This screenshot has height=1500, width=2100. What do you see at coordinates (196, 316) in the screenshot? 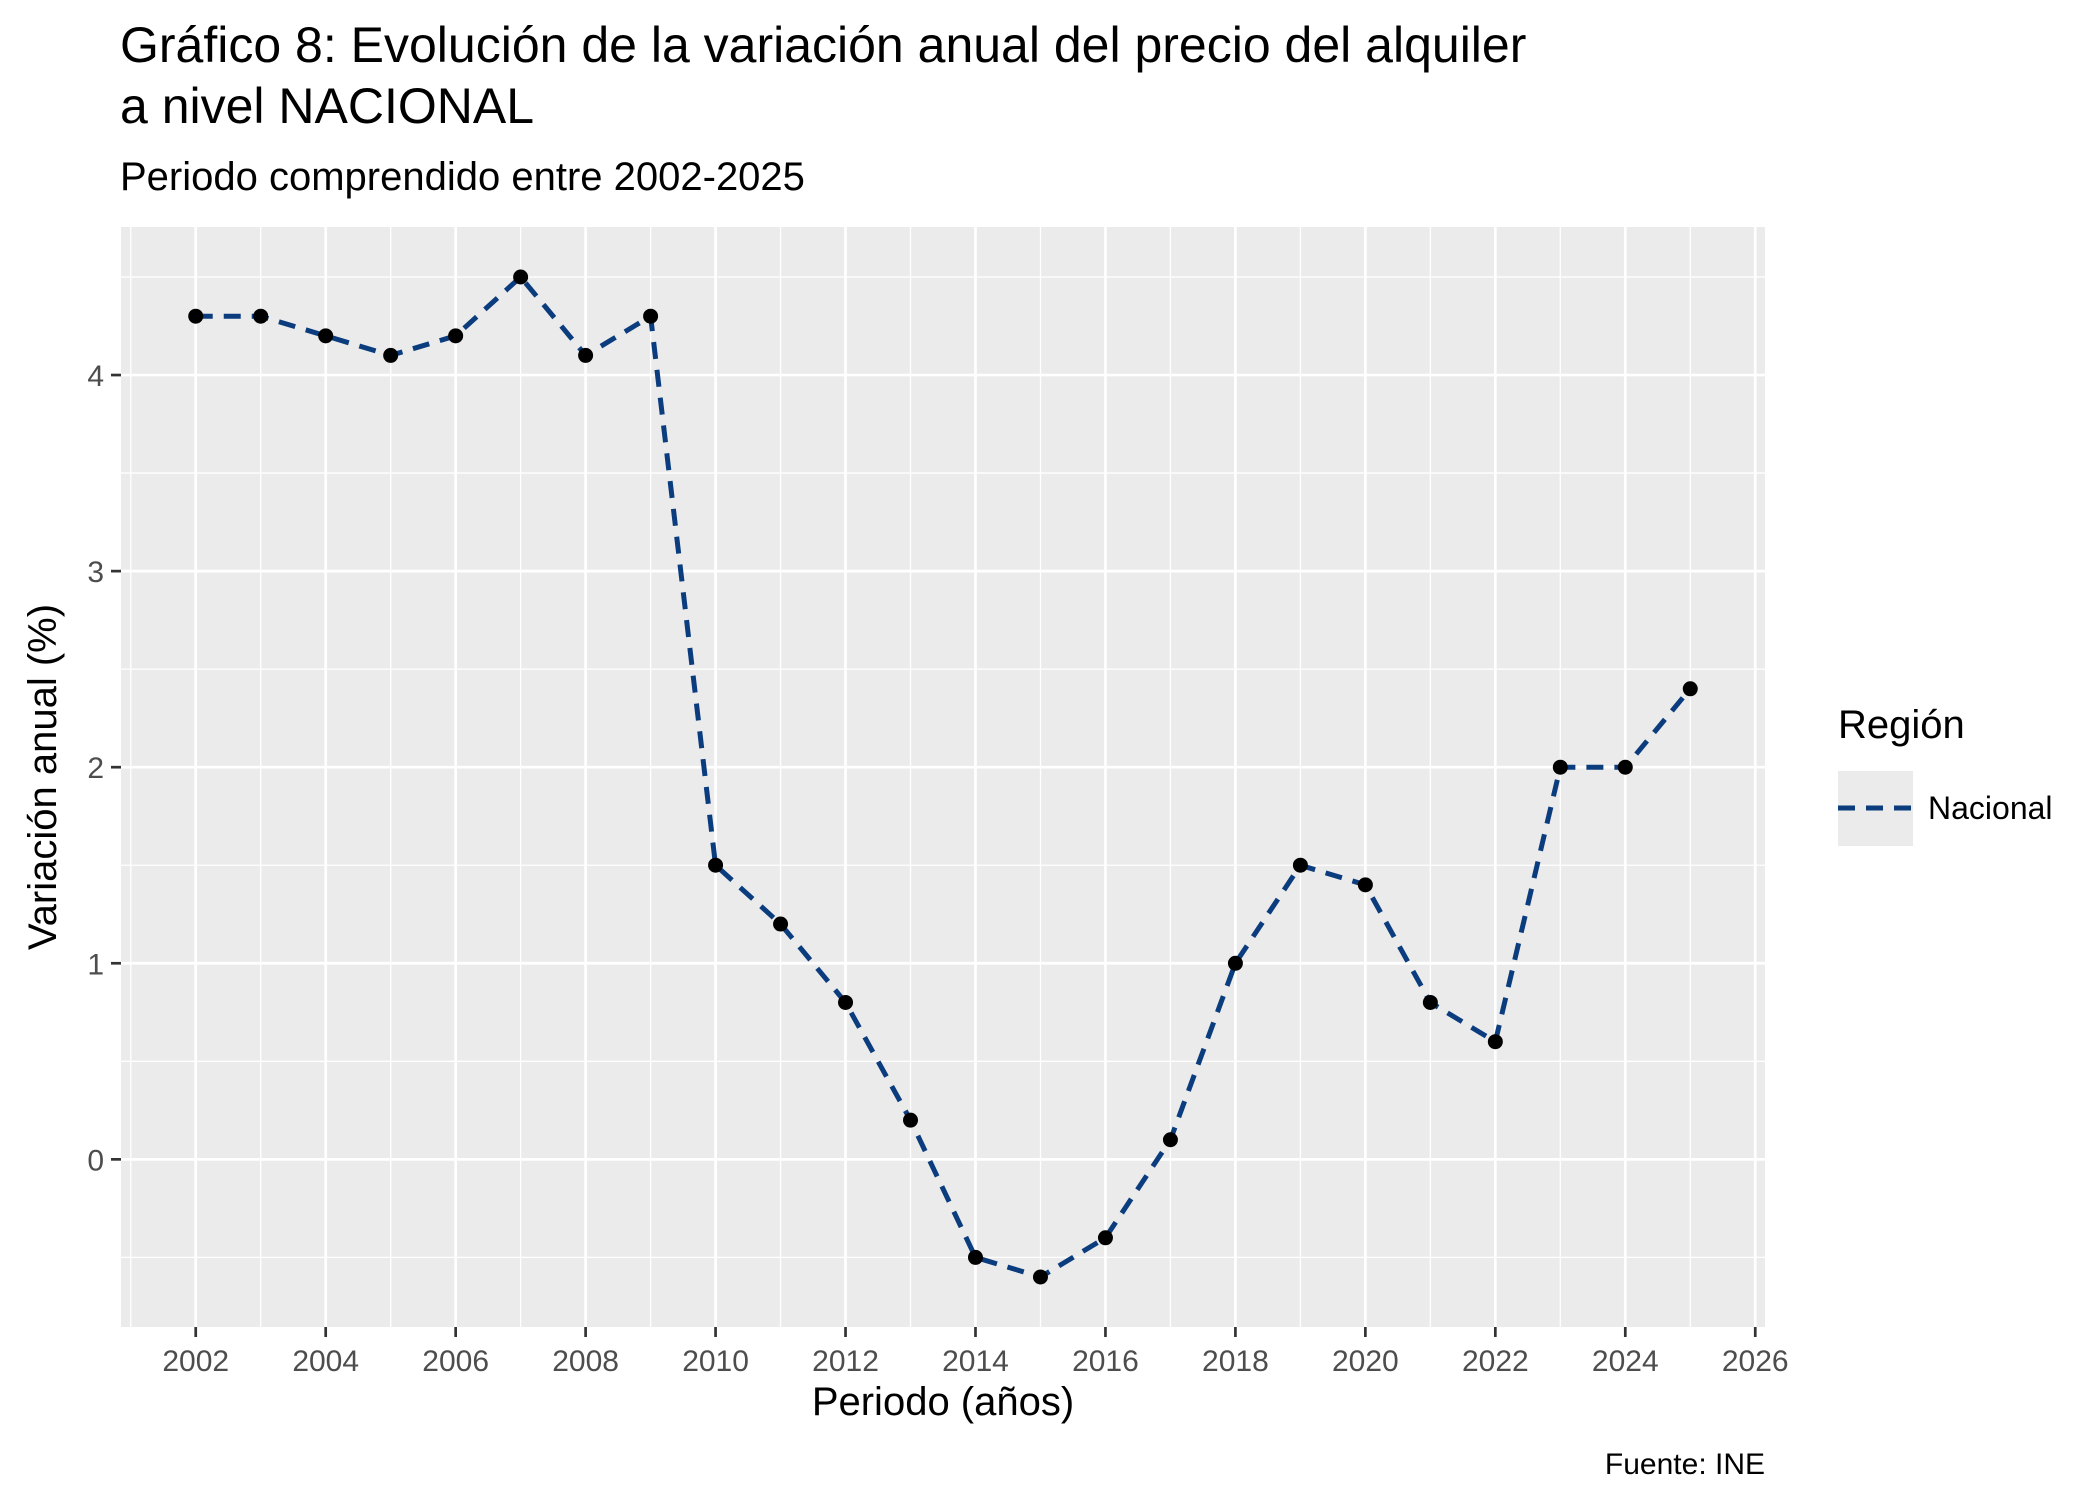
I see `data-point-2002` at bounding box center [196, 316].